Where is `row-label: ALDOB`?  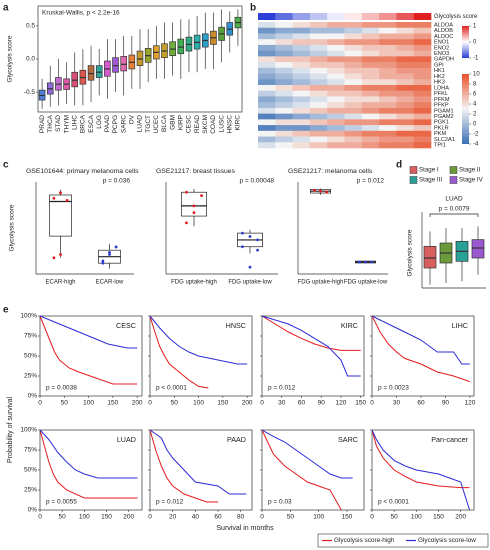 row-label: ALDOB is located at coordinates (443, 31).